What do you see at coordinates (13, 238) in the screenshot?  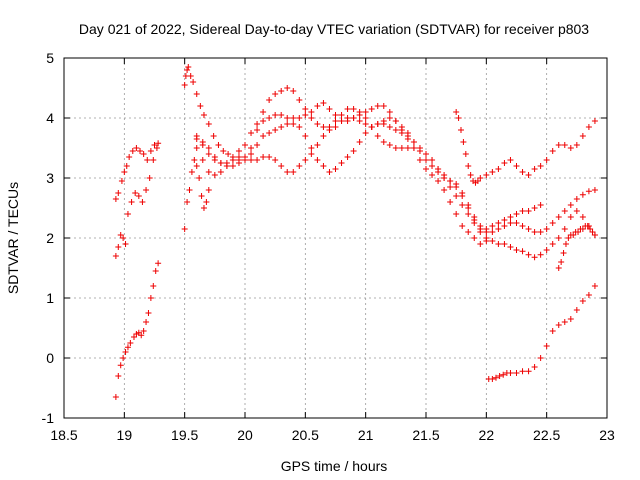 I see `y-axis-label: SDTVAR / TECUs` at bounding box center [13, 238].